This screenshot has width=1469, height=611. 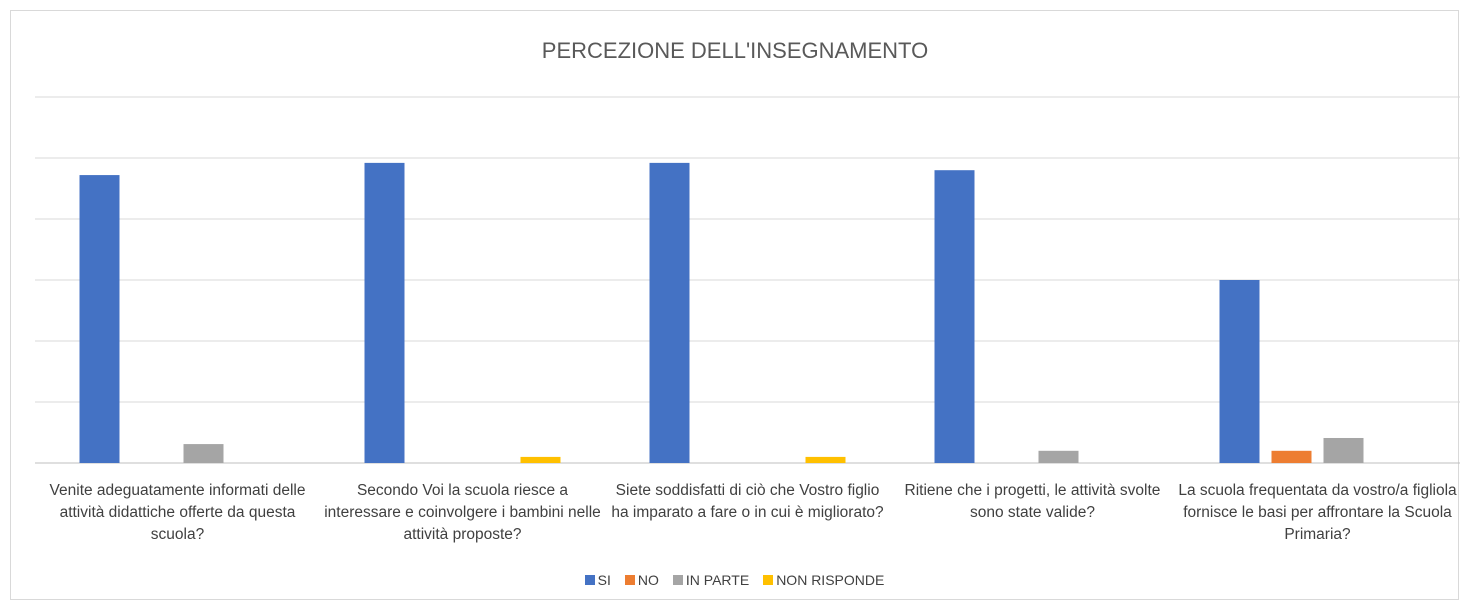 I want to click on chart-title: PERCEZIONE DELL'INSEGNAMENTO, so click(x=735, y=50).